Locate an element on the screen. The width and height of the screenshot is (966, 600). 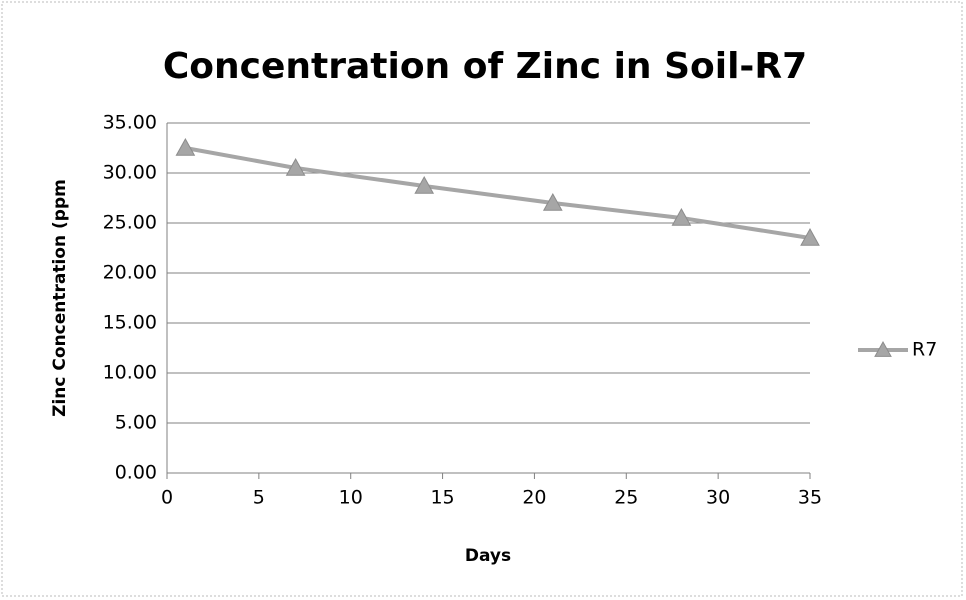
y-tick-label: 35.00 is located at coordinates (130, 123).